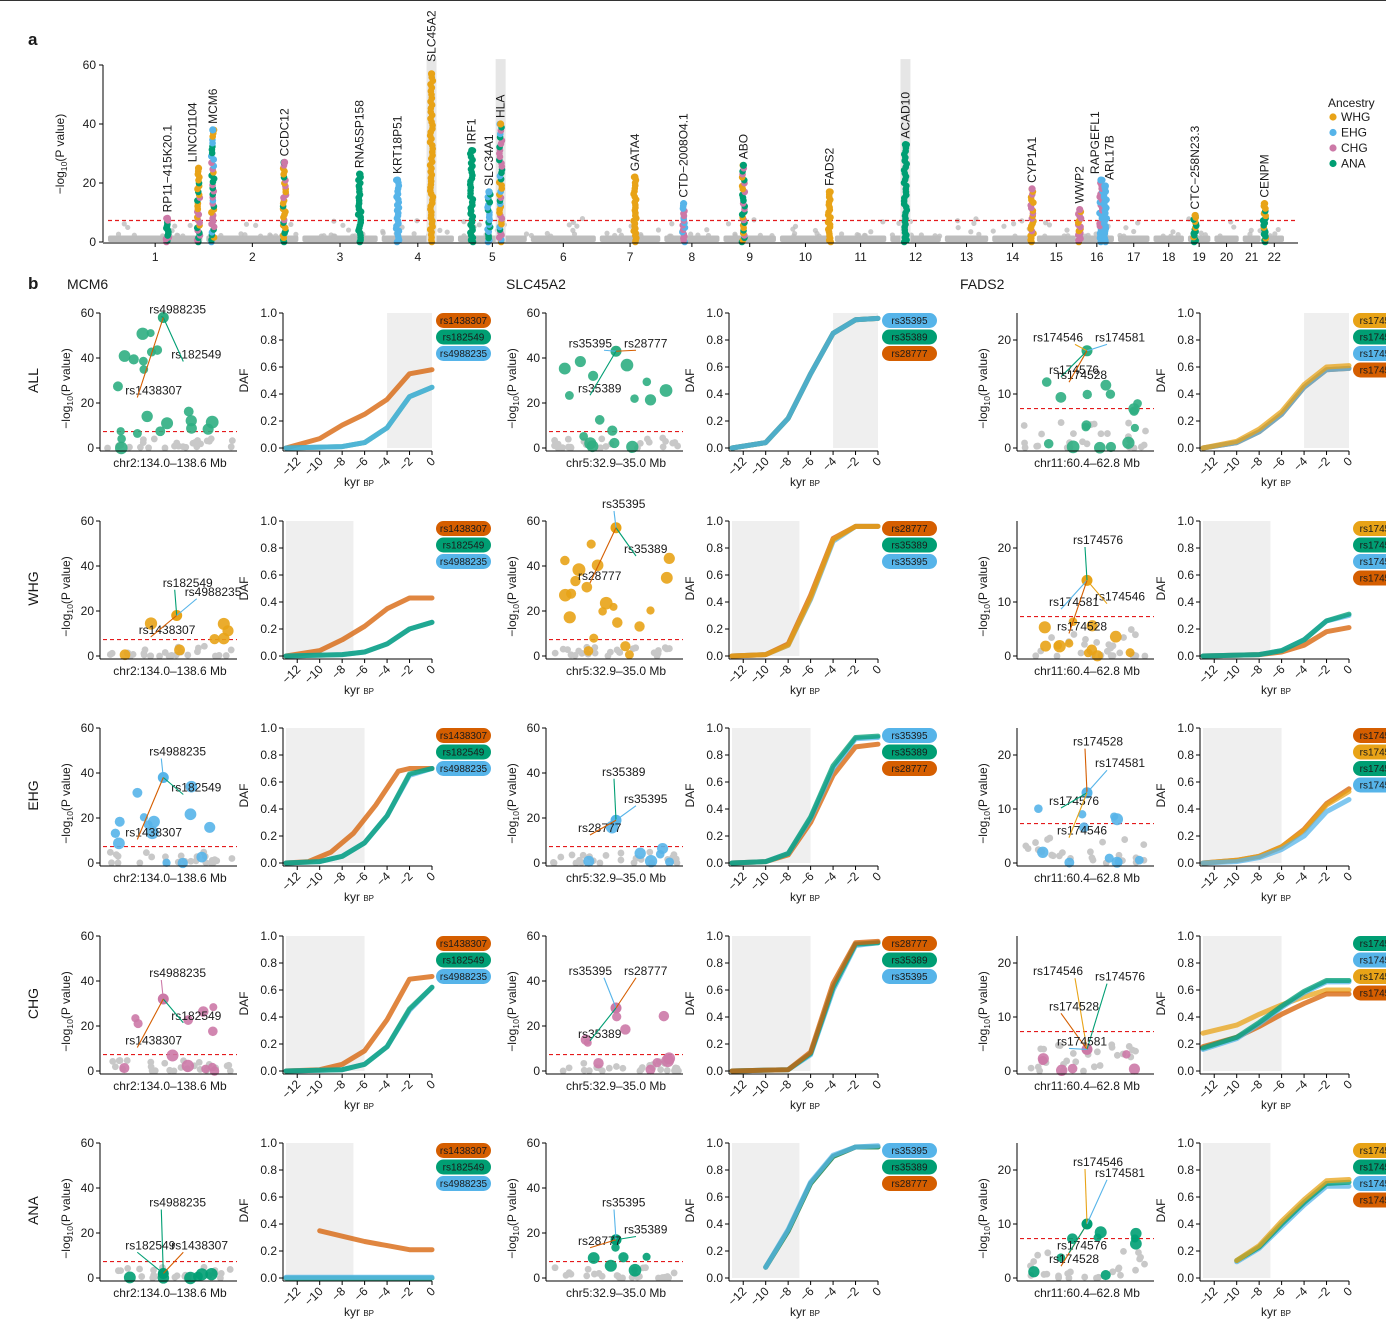 The height and width of the screenshot is (1320, 1386). Describe the element at coordinates (268, 755) in the screenshot. I see `daf-y-tick-label: 0.8` at that location.